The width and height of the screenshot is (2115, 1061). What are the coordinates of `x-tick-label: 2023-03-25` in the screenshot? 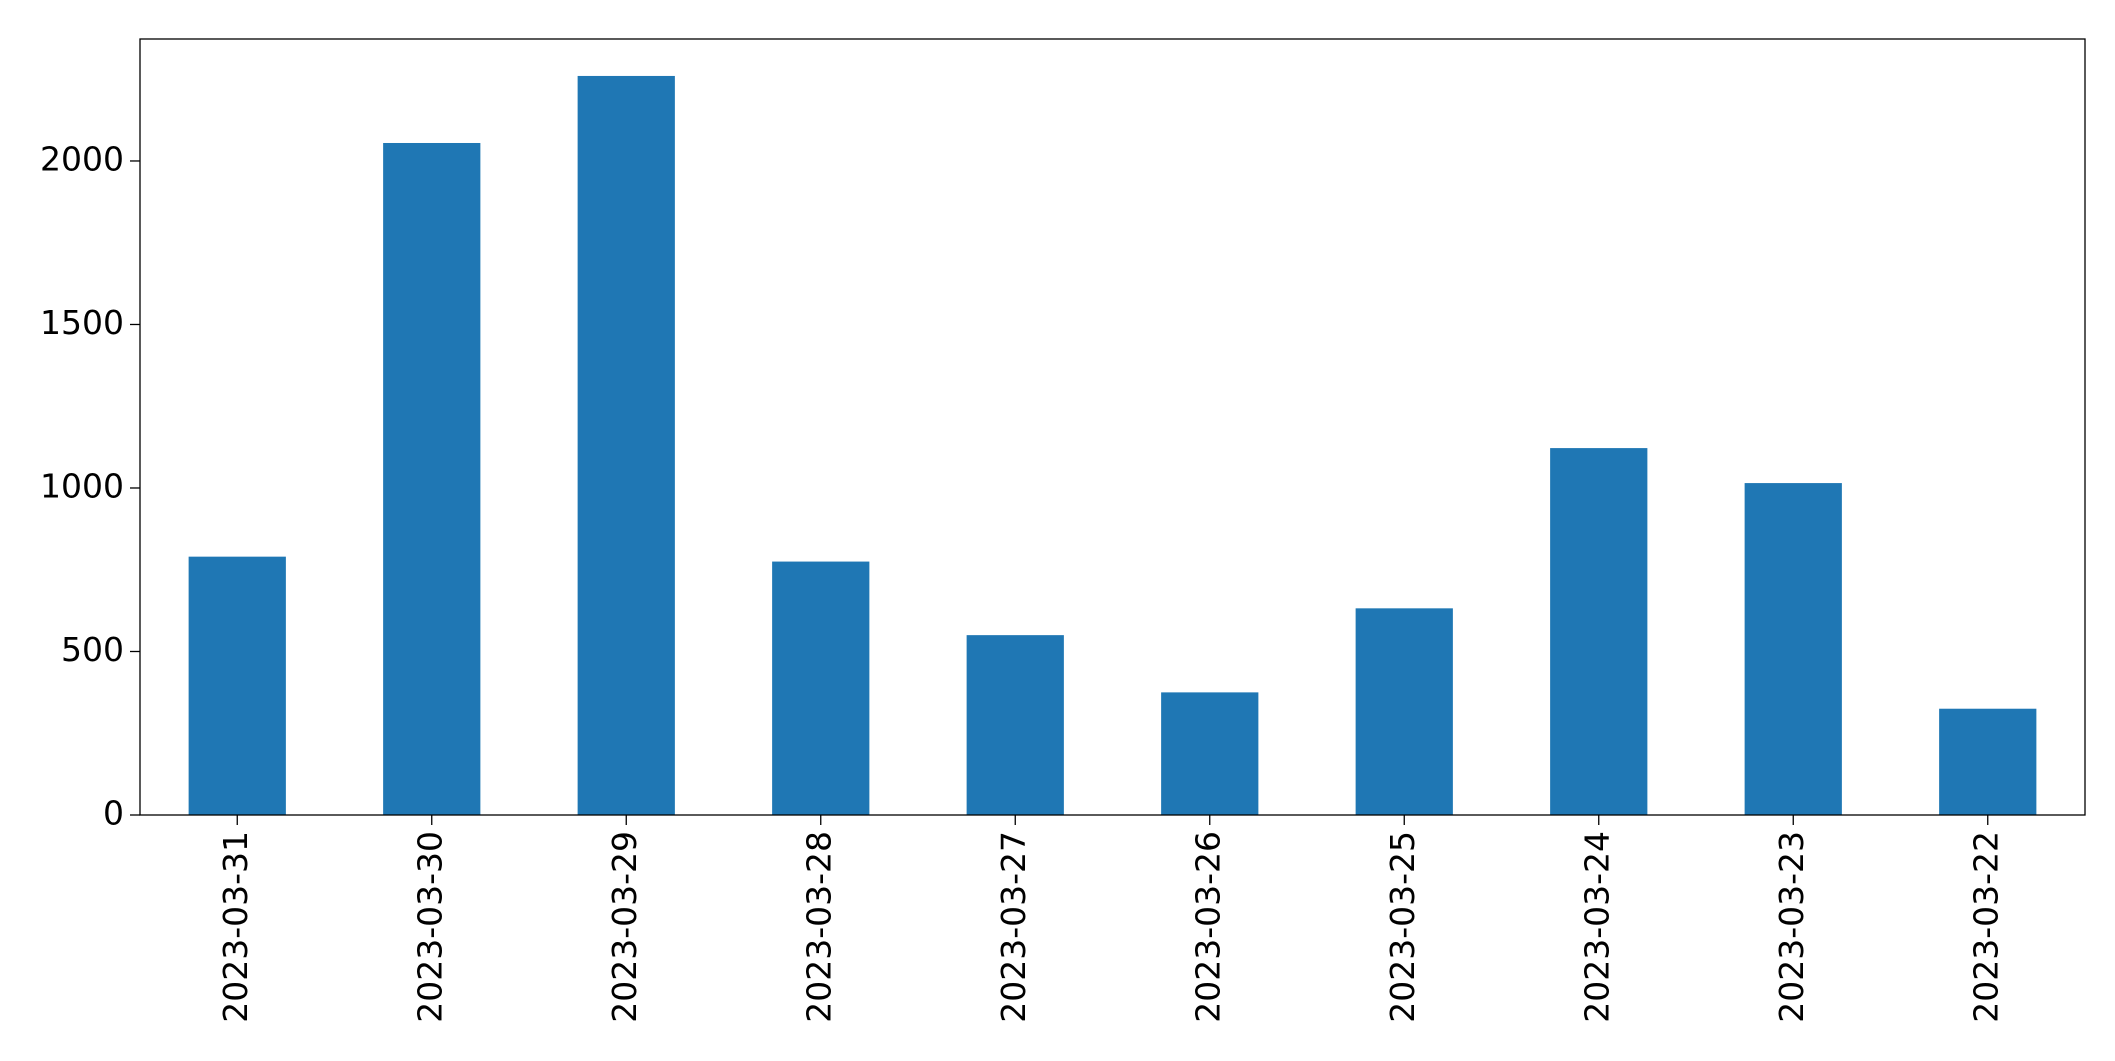 It's located at (1402, 927).